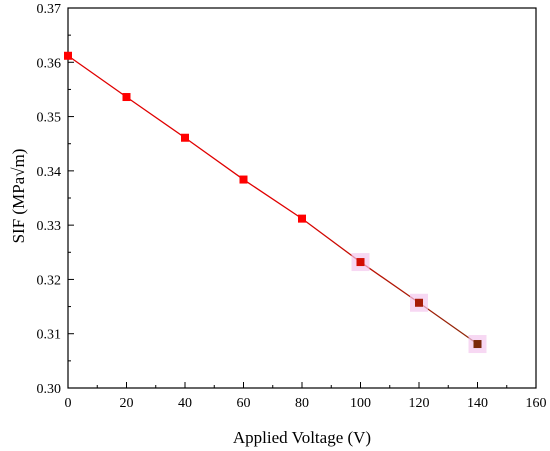 Image resolution: width=550 pixels, height=451 pixels. I want to click on x-tick-label: 0, so click(68, 403).